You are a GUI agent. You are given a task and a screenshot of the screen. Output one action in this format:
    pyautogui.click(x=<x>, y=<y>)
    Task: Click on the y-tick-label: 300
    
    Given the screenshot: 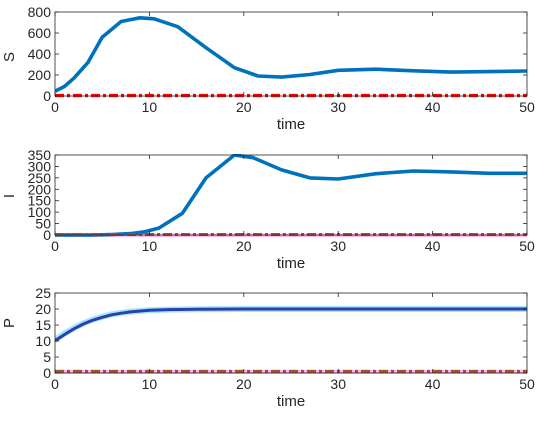 What is the action you would take?
    pyautogui.click(x=40, y=166)
    